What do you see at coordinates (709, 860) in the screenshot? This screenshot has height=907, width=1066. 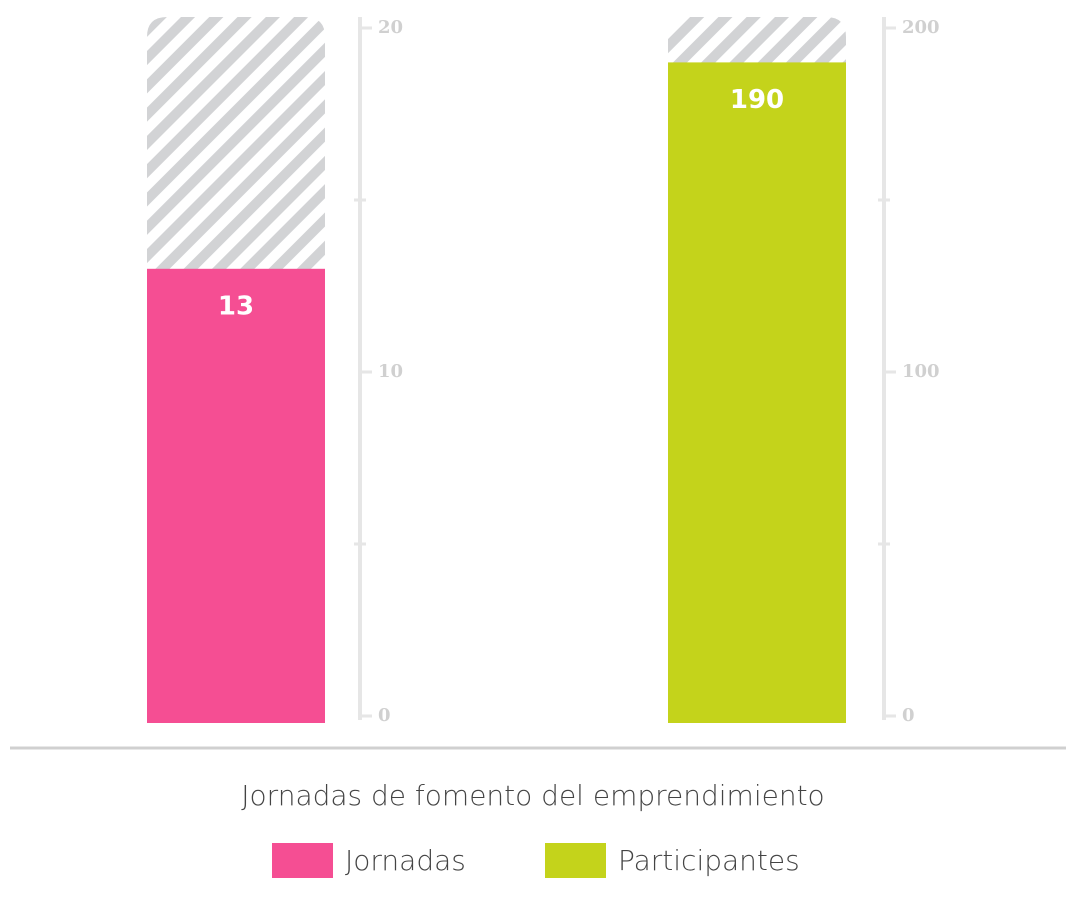 I see `legend-label: Participantes` at bounding box center [709, 860].